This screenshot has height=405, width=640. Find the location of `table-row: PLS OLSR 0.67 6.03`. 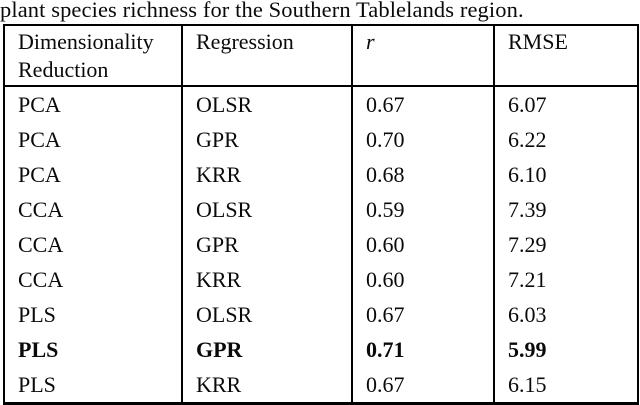

table-row: PLS OLSR 0.67 6.03 is located at coordinates (321, 314).